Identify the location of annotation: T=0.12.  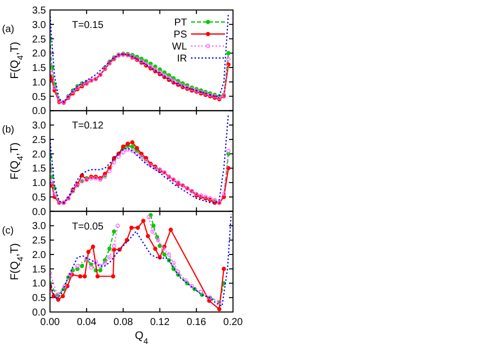
(88, 126).